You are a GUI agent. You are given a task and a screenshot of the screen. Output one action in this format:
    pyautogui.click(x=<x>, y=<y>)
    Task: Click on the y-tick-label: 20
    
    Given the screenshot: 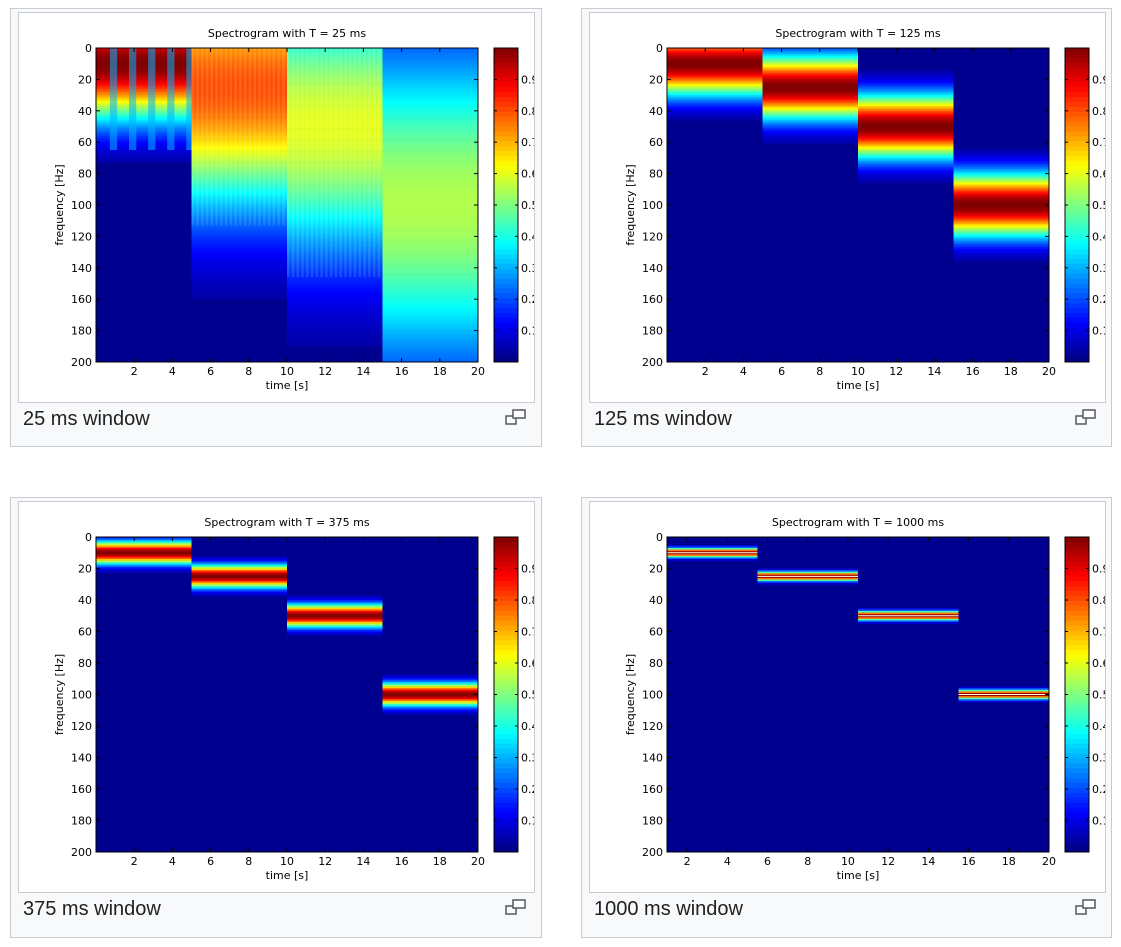 What is the action you would take?
    pyautogui.click(x=85, y=569)
    